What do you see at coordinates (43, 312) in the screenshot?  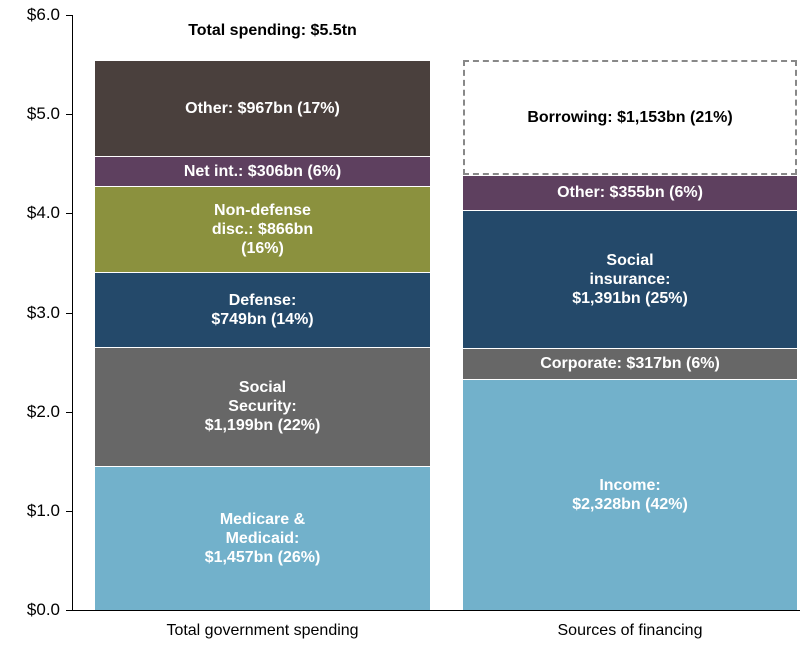 I see `y-tick-label: $3.0` at bounding box center [43, 312].